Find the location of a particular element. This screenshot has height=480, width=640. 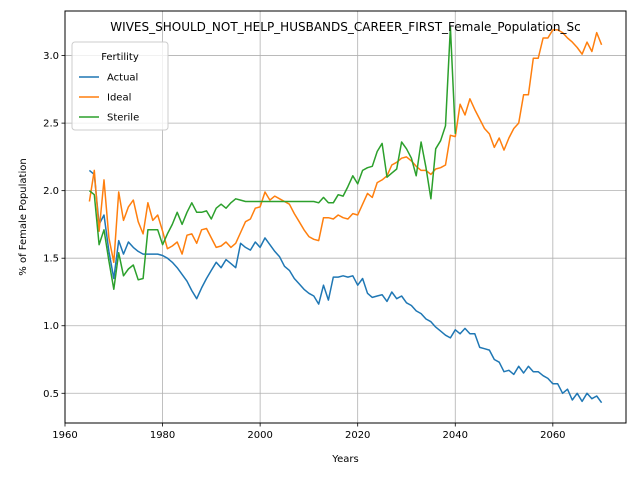

y-tick-label: 1.0 is located at coordinates (51, 326).